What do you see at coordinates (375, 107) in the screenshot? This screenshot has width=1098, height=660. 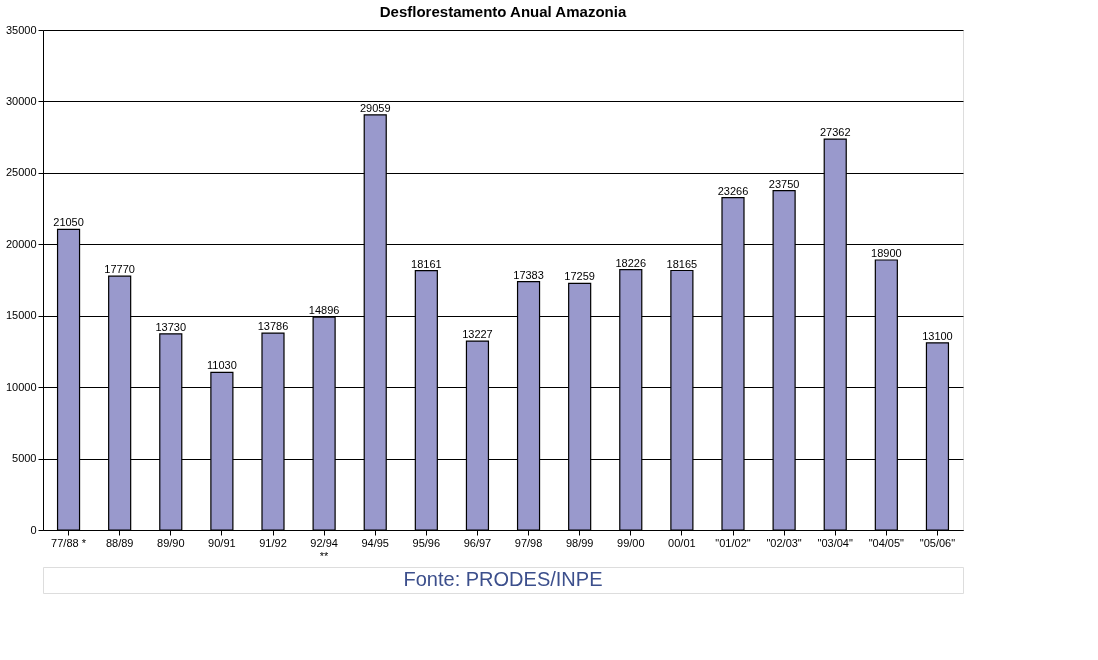 I see `data-label: 29059` at bounding box center [375, 107].